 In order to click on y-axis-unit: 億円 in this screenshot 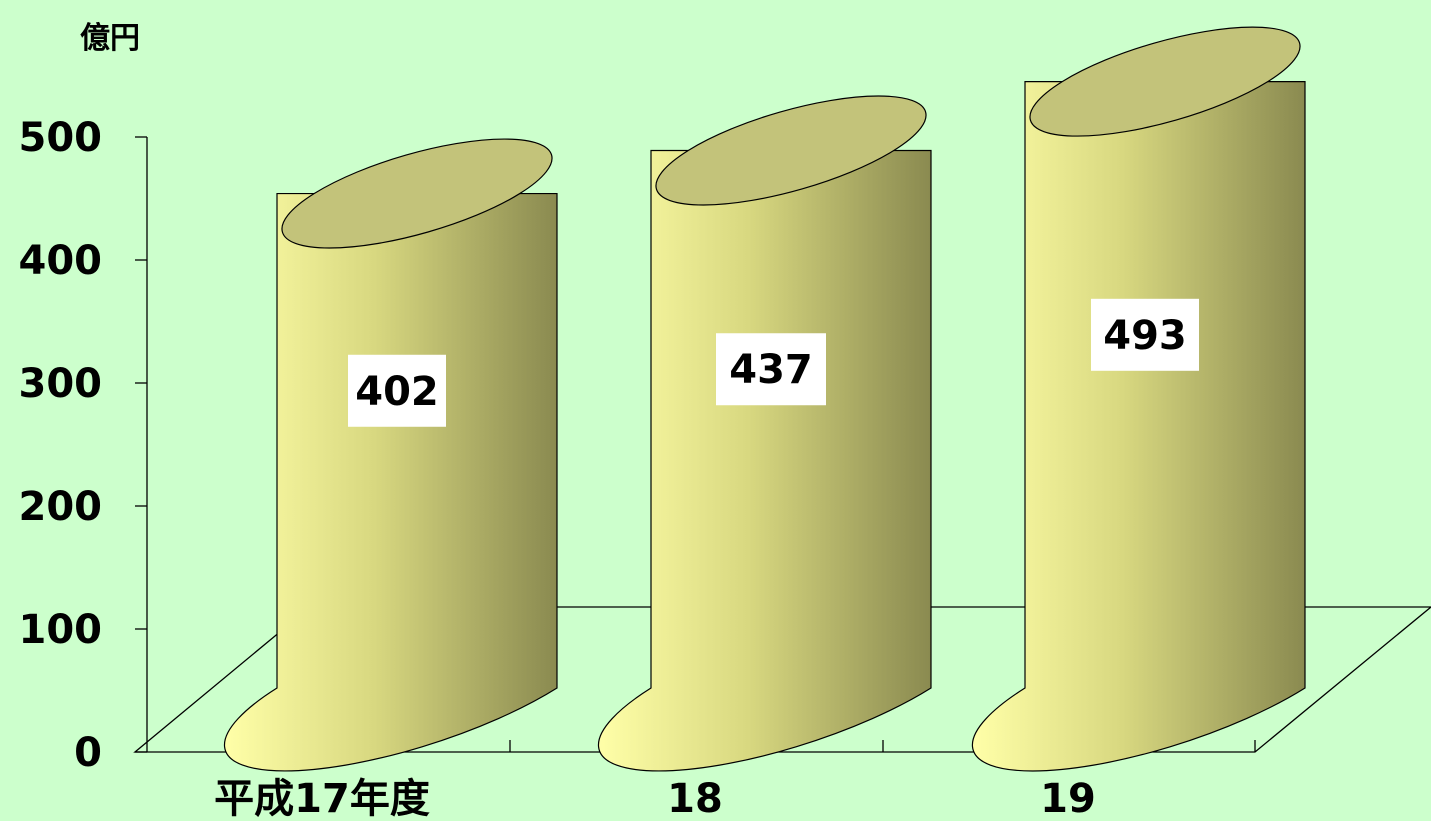, I will do `click(110, 38)`.